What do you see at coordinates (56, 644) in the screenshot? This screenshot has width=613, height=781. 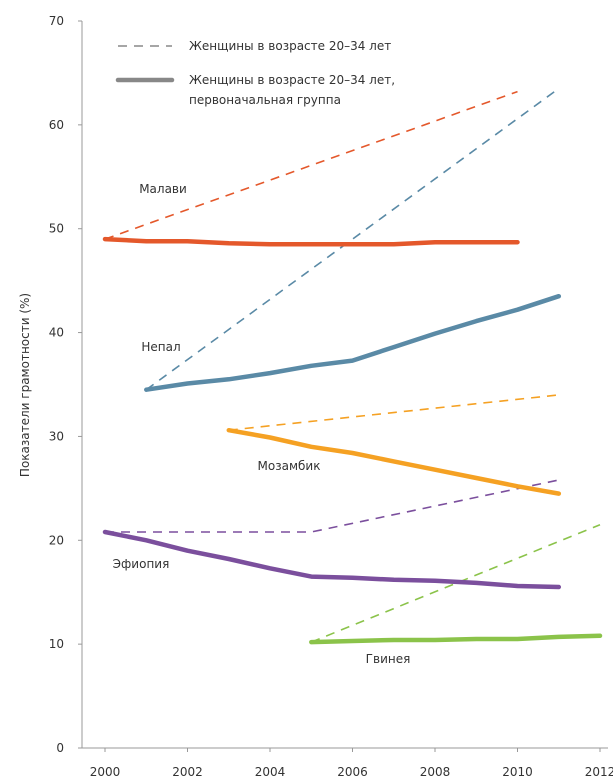 I see `y-tick-label: 10` at bounding box center [56, 644].